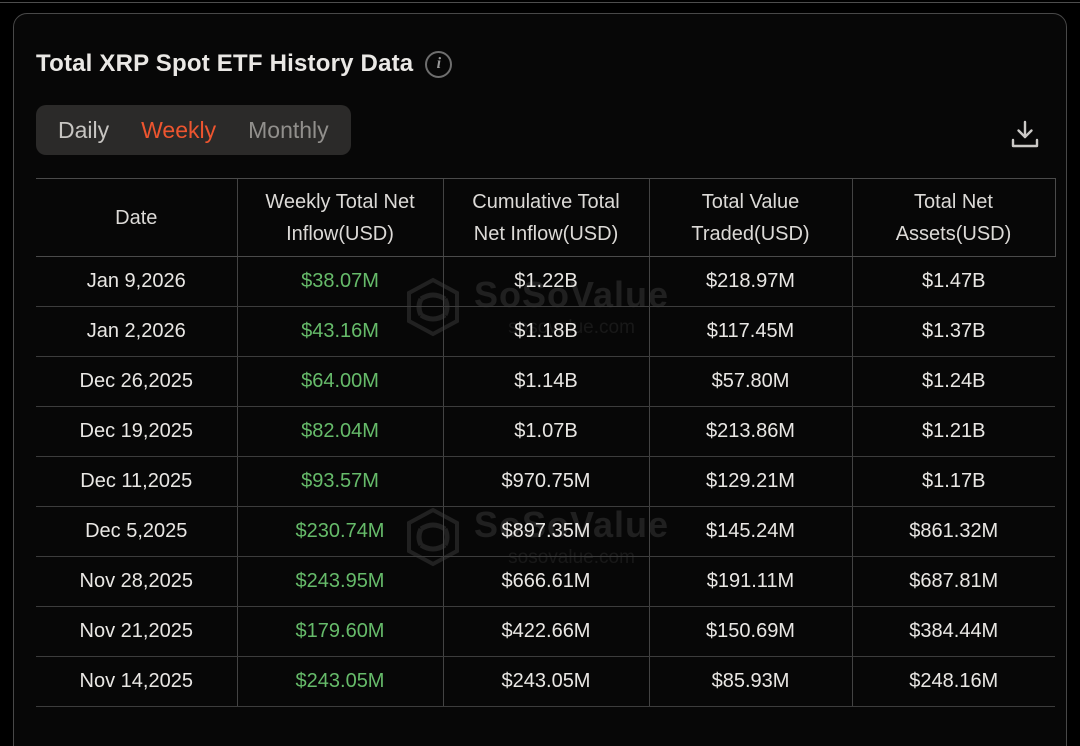 The image size is (1080, 746). What do you see at coordinates (136, 581) in the screenshot?
I see `cell-date: Nov 28,2025` at bounding box center [136, 581].